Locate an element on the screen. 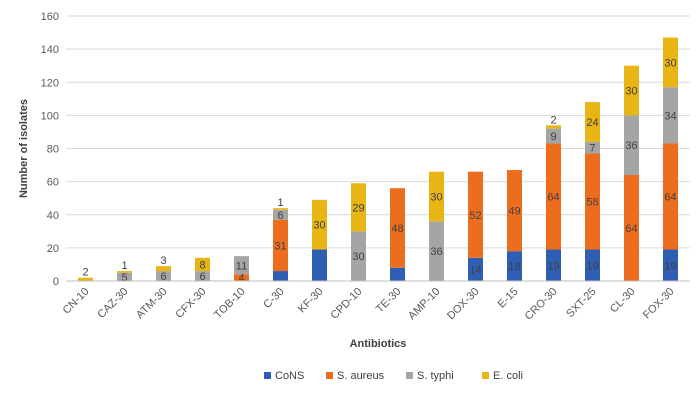  legend-entry: E. coli is located at coordinates (502, 376).